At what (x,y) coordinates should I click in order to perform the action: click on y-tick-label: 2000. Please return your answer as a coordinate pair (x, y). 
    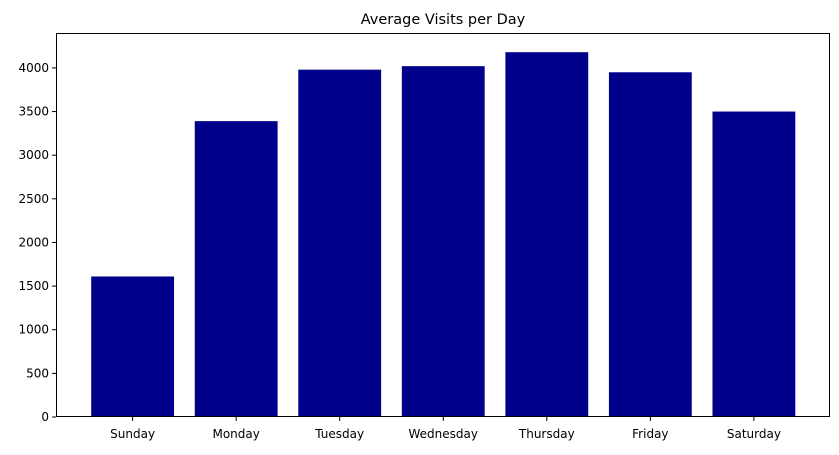
    Looking at the image, I should click on (33, 242).